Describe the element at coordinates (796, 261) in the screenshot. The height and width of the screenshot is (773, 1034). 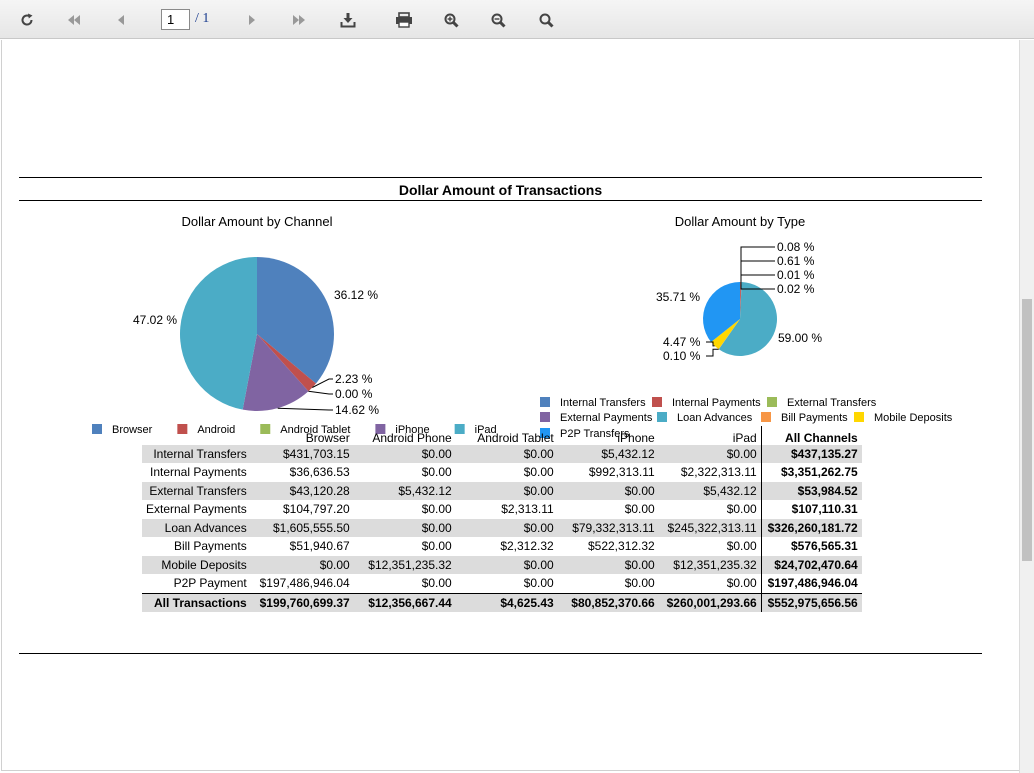
I see `data-label: 0.61 %` at that location.